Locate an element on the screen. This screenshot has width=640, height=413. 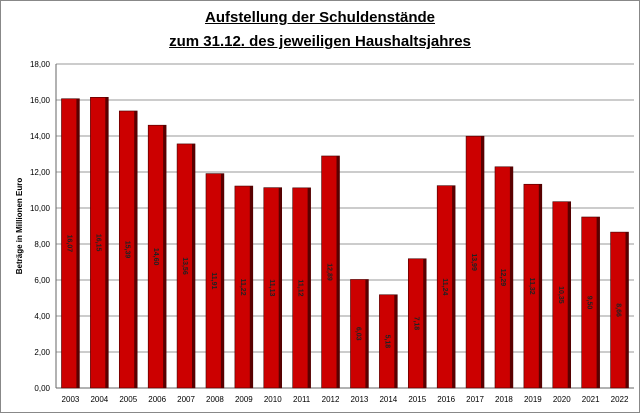
data-label: 12,29 is located at coordinates (502, 278).